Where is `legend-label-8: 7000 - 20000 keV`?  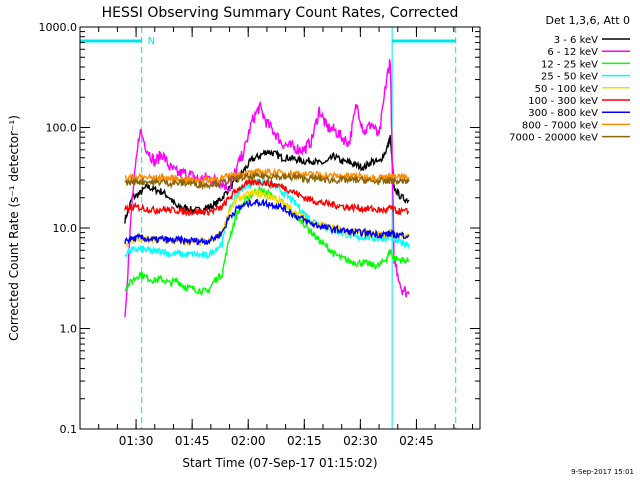
legend-label-8: 7000 - 20000 keV is located at coordinates (553, 138).